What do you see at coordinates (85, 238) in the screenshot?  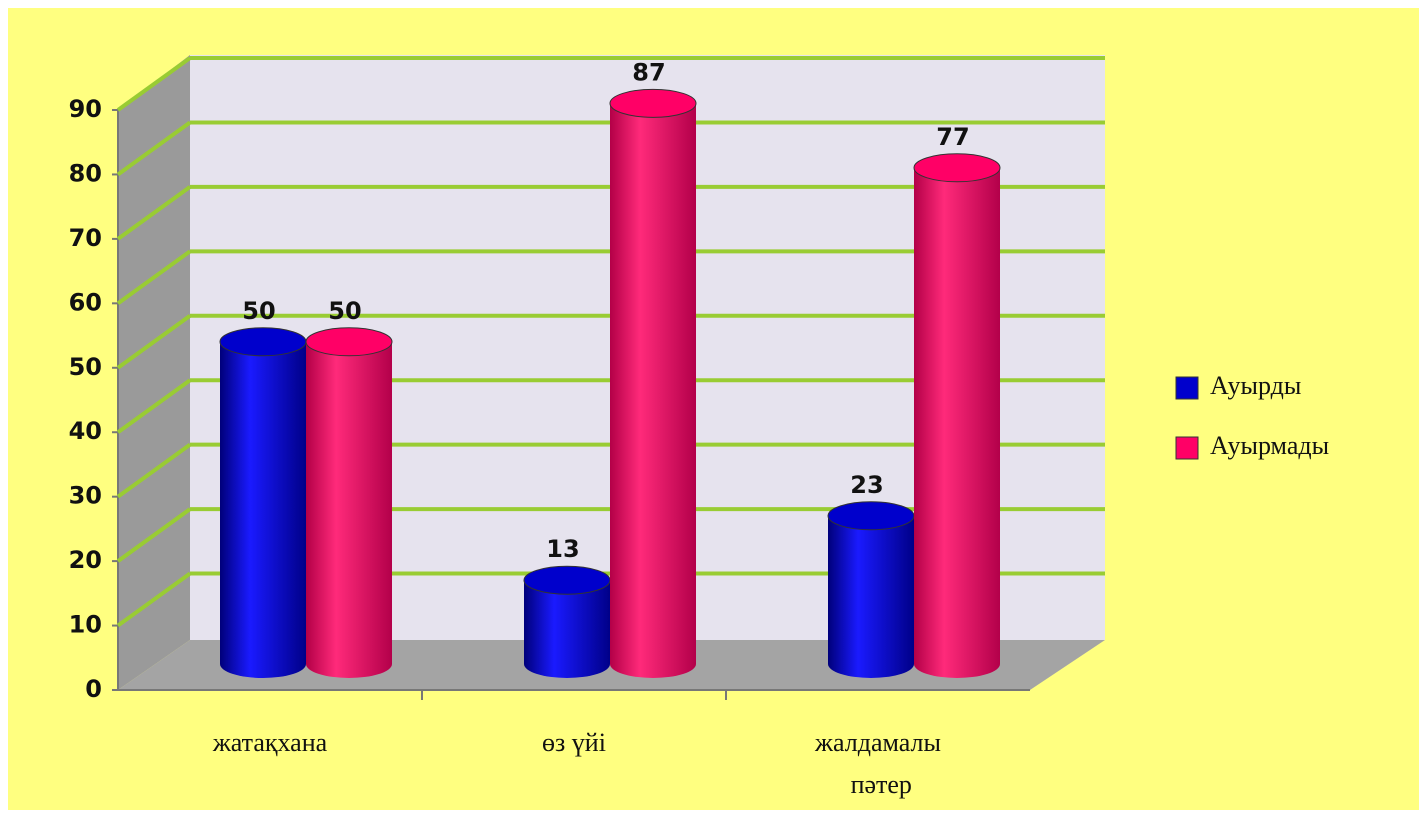 I see `y-tick-label: 70` at bounding box center [85, 238].